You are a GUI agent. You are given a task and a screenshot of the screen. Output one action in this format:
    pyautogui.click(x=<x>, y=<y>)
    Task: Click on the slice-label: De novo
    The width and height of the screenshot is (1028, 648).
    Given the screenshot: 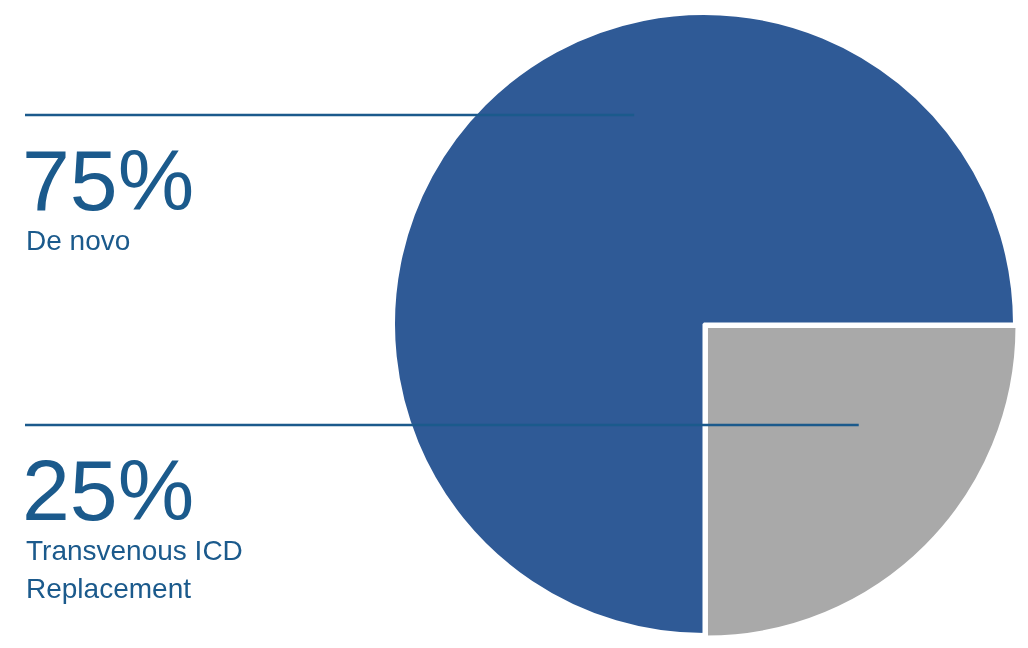 What is the action you would take?
    pyautogui.click(x=78, y=240)
    